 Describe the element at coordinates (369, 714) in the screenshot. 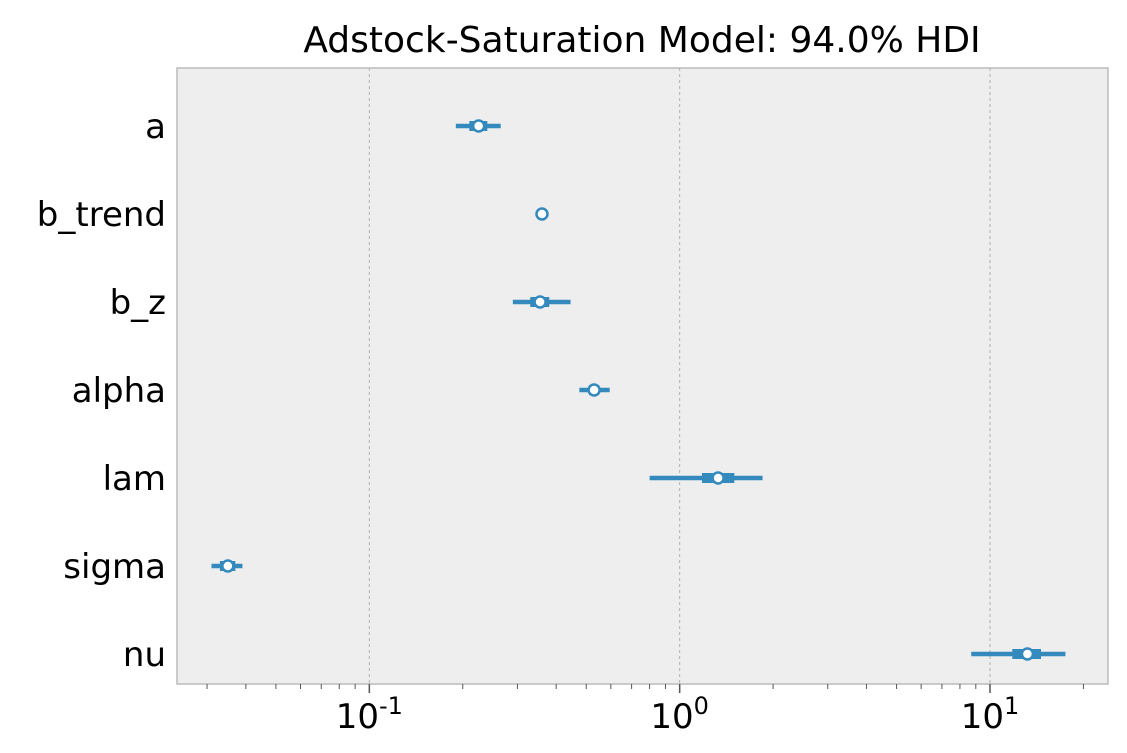

I see `x-tick-label: 10⁻¹` at that location.